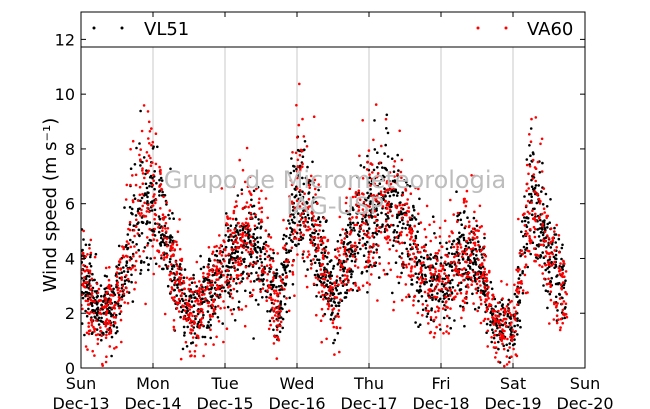 Image resolution: width=650 pixels, height=409 pixels. What do you see at coordinates (550, 29) in the screenshot?
I see `legend-label-va60: VA60` at bounding box center [550, 29].